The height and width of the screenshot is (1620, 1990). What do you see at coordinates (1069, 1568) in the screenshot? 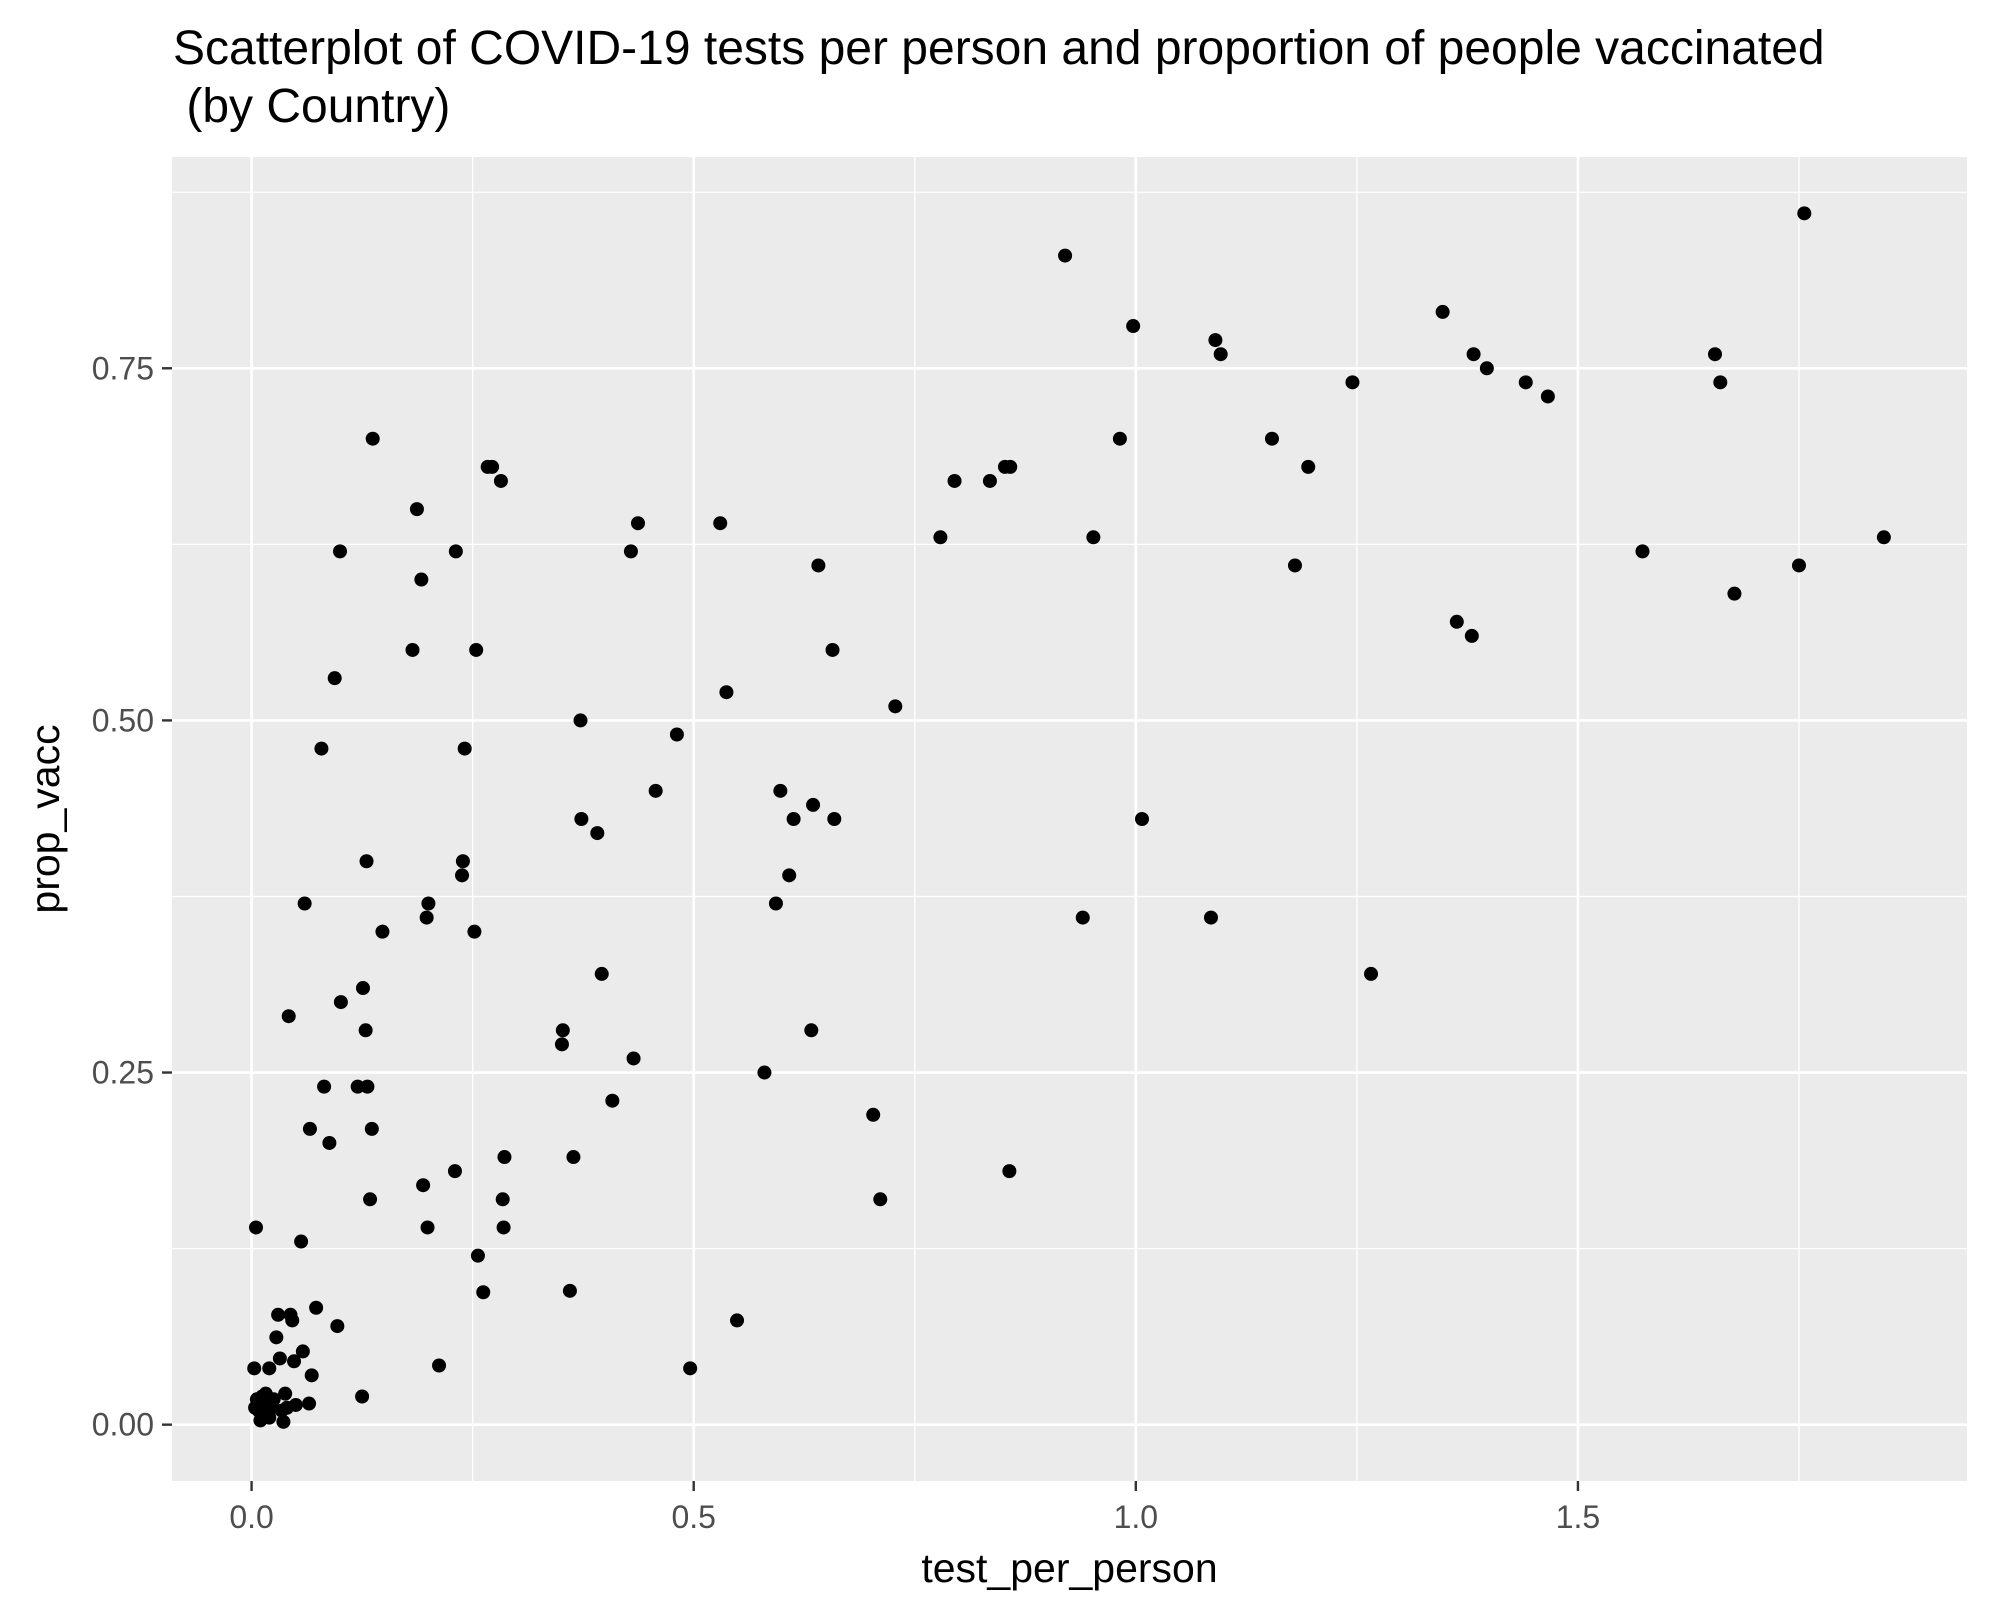
I see `x-axis-label: test_per_person` at bounding box center [1069, 1568].